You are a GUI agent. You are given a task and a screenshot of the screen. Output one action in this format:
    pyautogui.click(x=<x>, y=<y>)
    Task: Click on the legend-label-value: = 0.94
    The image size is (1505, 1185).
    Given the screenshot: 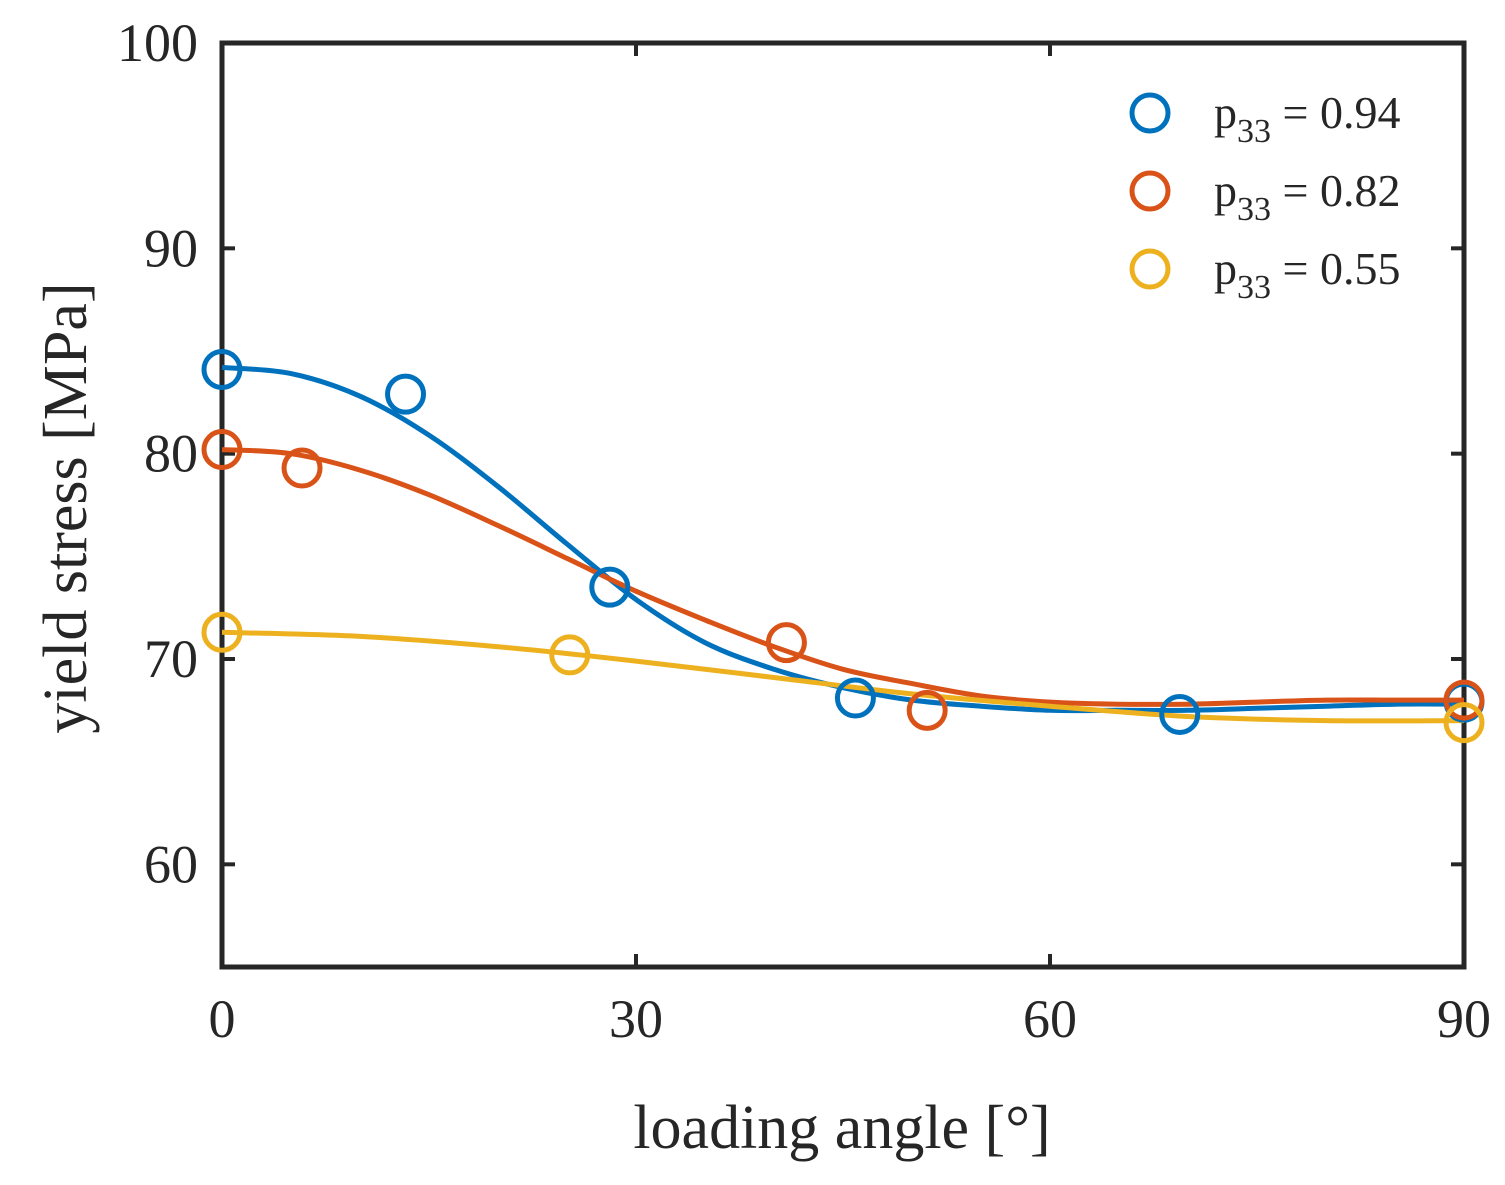 What is the action you would take?
    pyautogui.click(x=1335, y=112)
    